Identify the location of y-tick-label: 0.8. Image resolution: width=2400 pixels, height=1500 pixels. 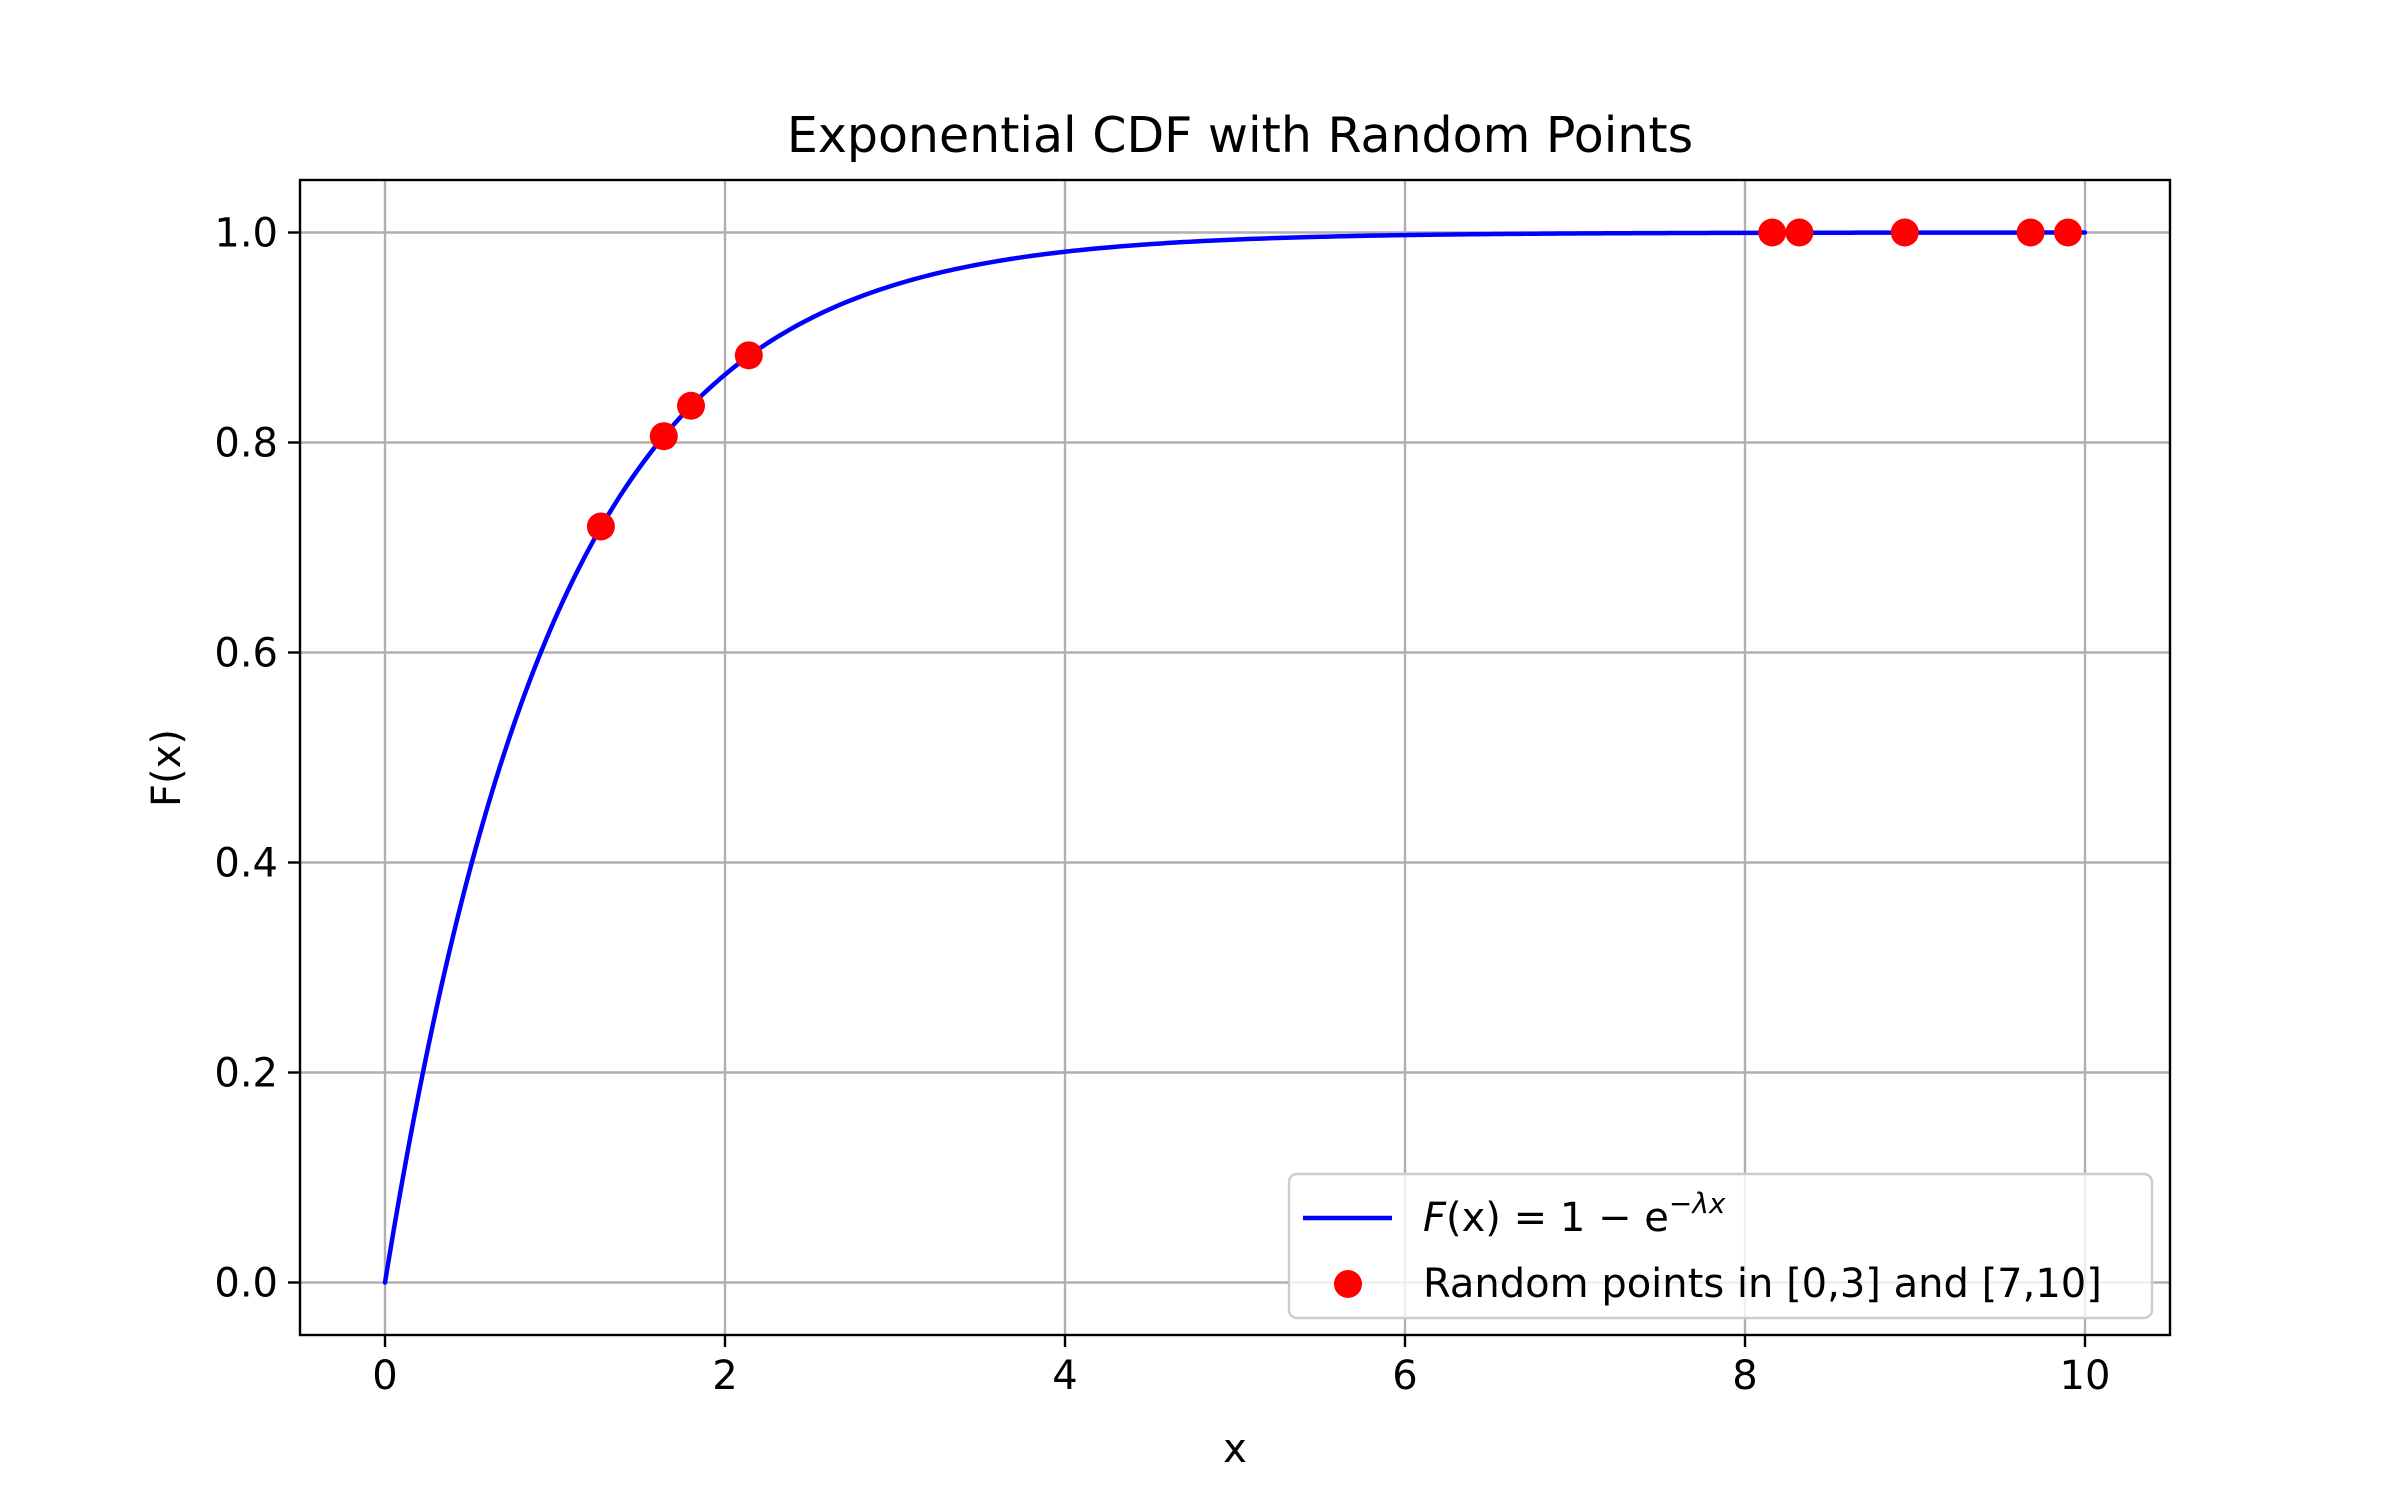
(246, 444).